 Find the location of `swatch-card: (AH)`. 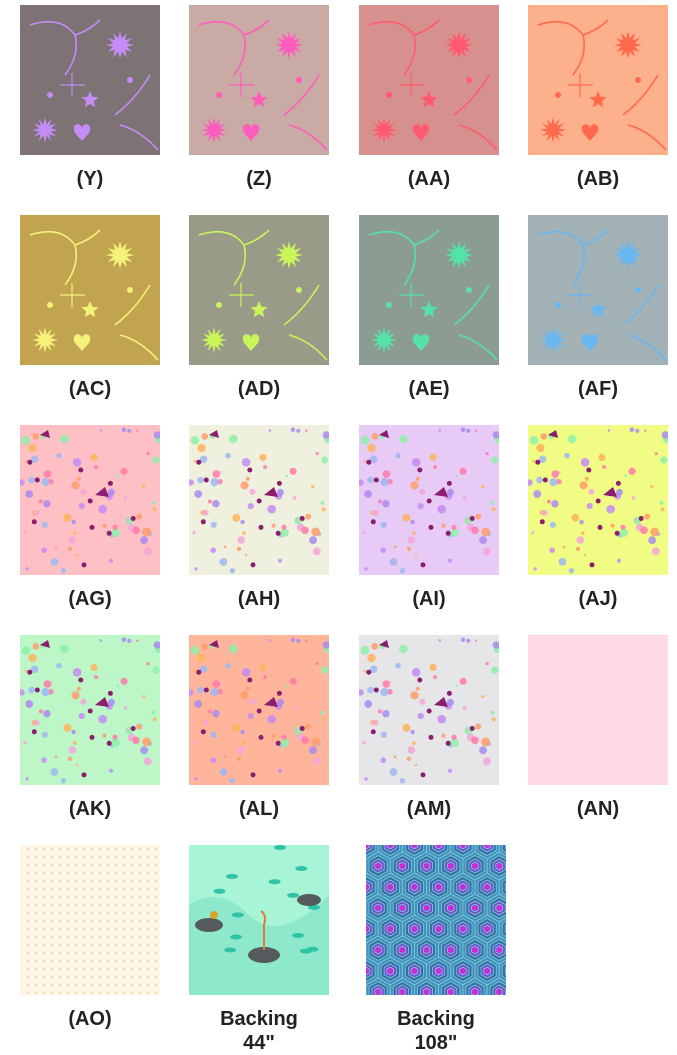

swatch-card: (AH) is located at coordinates (259, 518).